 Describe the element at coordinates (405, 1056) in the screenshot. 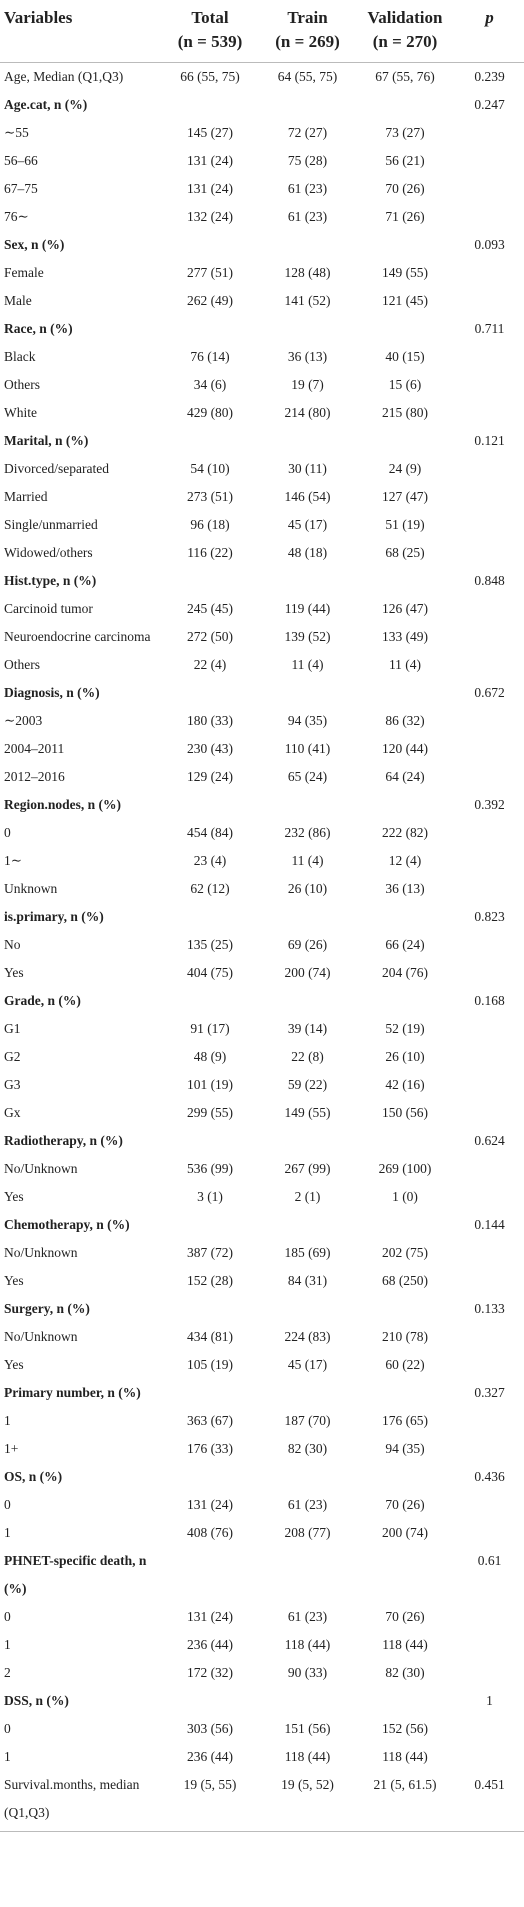

I see `value-cell: 26 (10)` at that location.